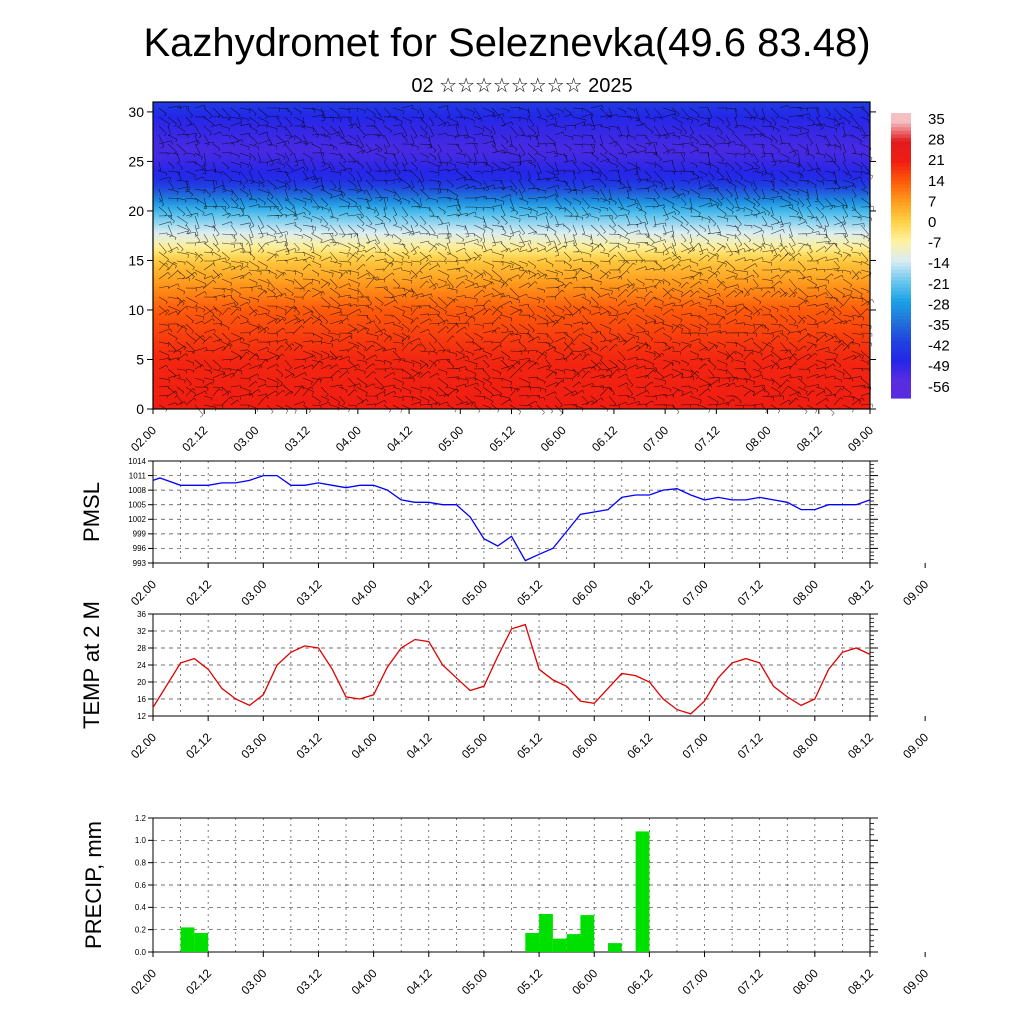 The height and width of the screenshot is (1024, 1024). What do you see at coordinates (860, 745) in the screenshot?
I see `temp-xtick-label: 08.12` at bounding box center [860, 745].